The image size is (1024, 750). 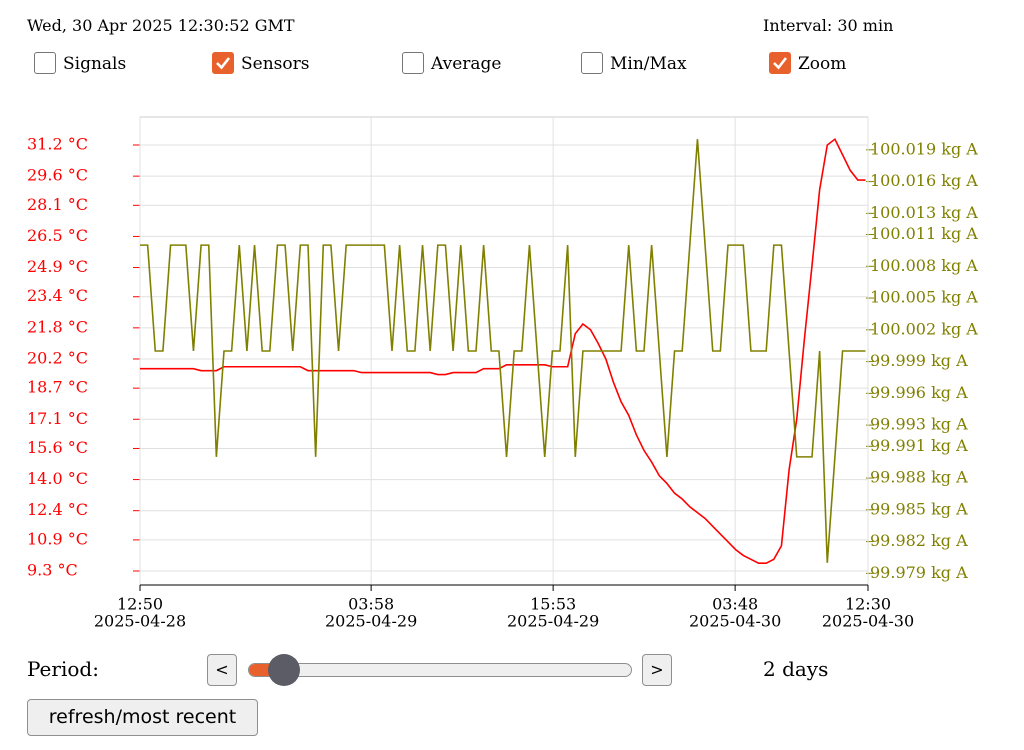 I want to click on checkbox-label: Average, so click(x=466, y=64).